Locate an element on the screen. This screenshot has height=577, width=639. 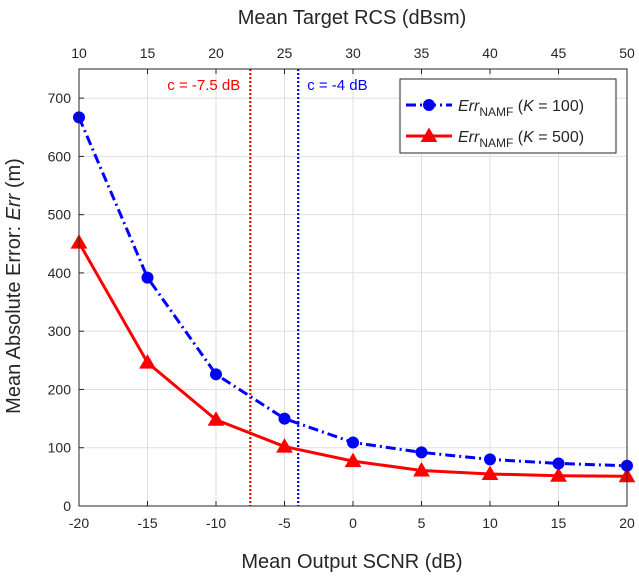
y-tick-label: 400 is located at coordinates (60, 273).